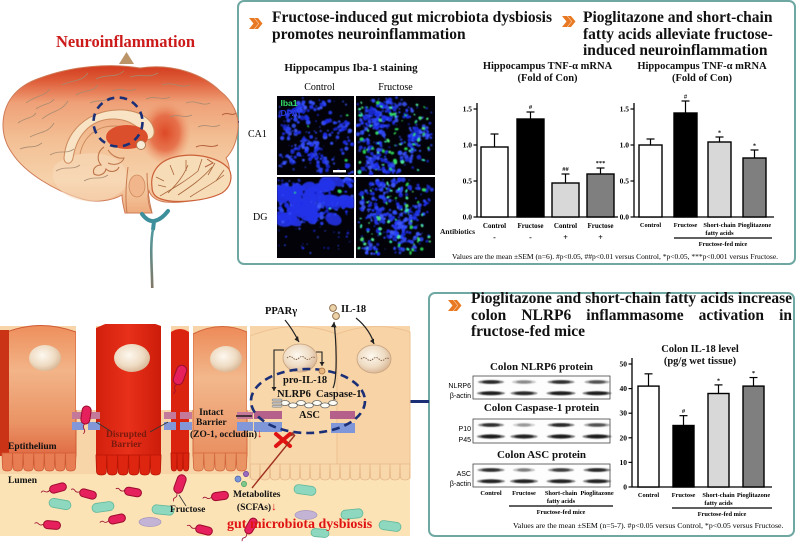  I want to click on svg-text: P45, so click(465, 440).